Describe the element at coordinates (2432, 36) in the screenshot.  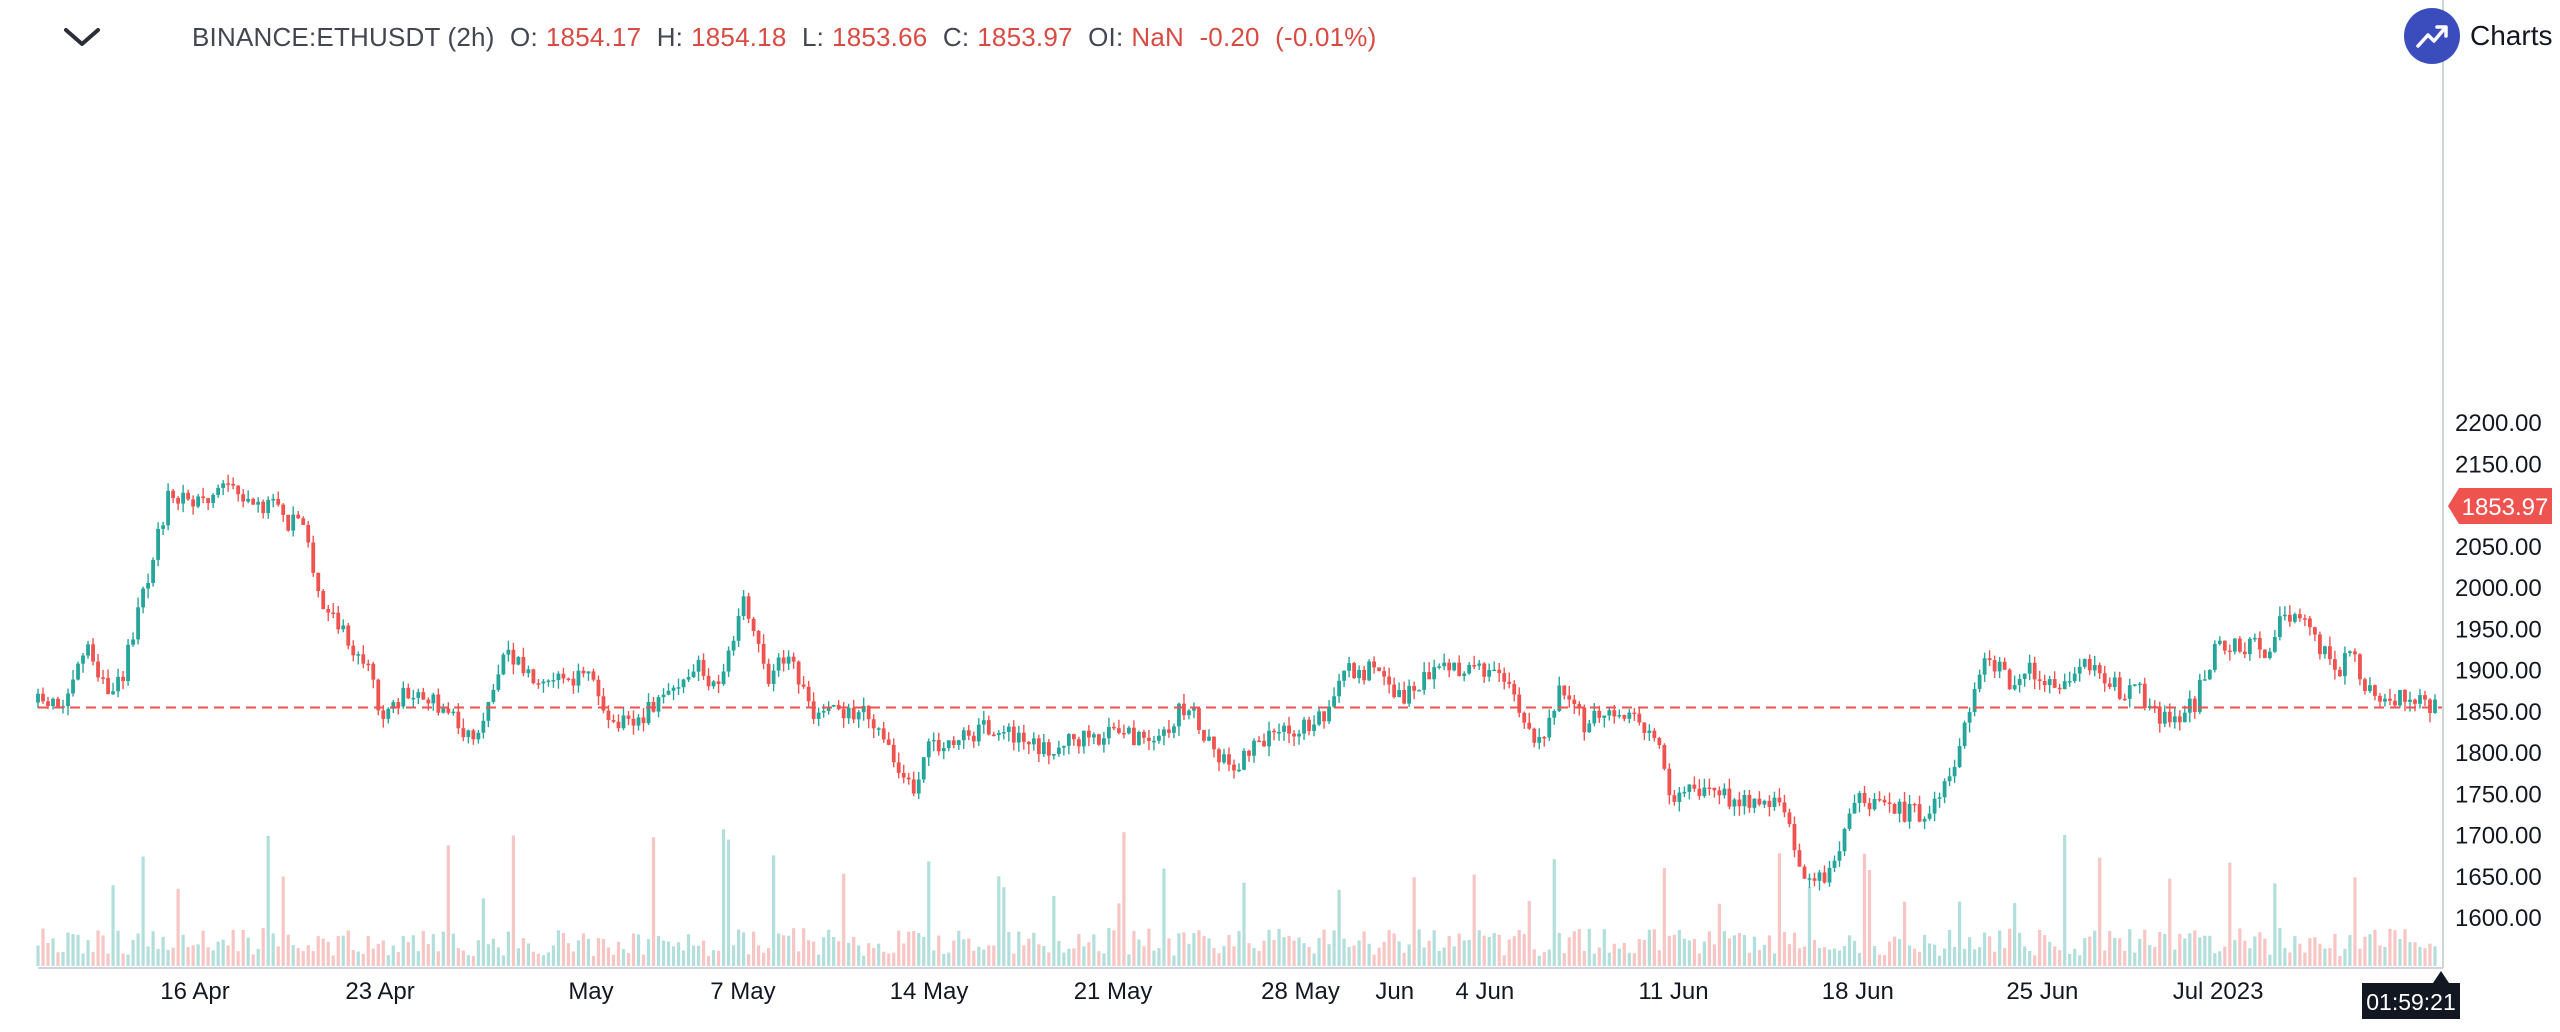
I see `trend-up-icon` at that location.